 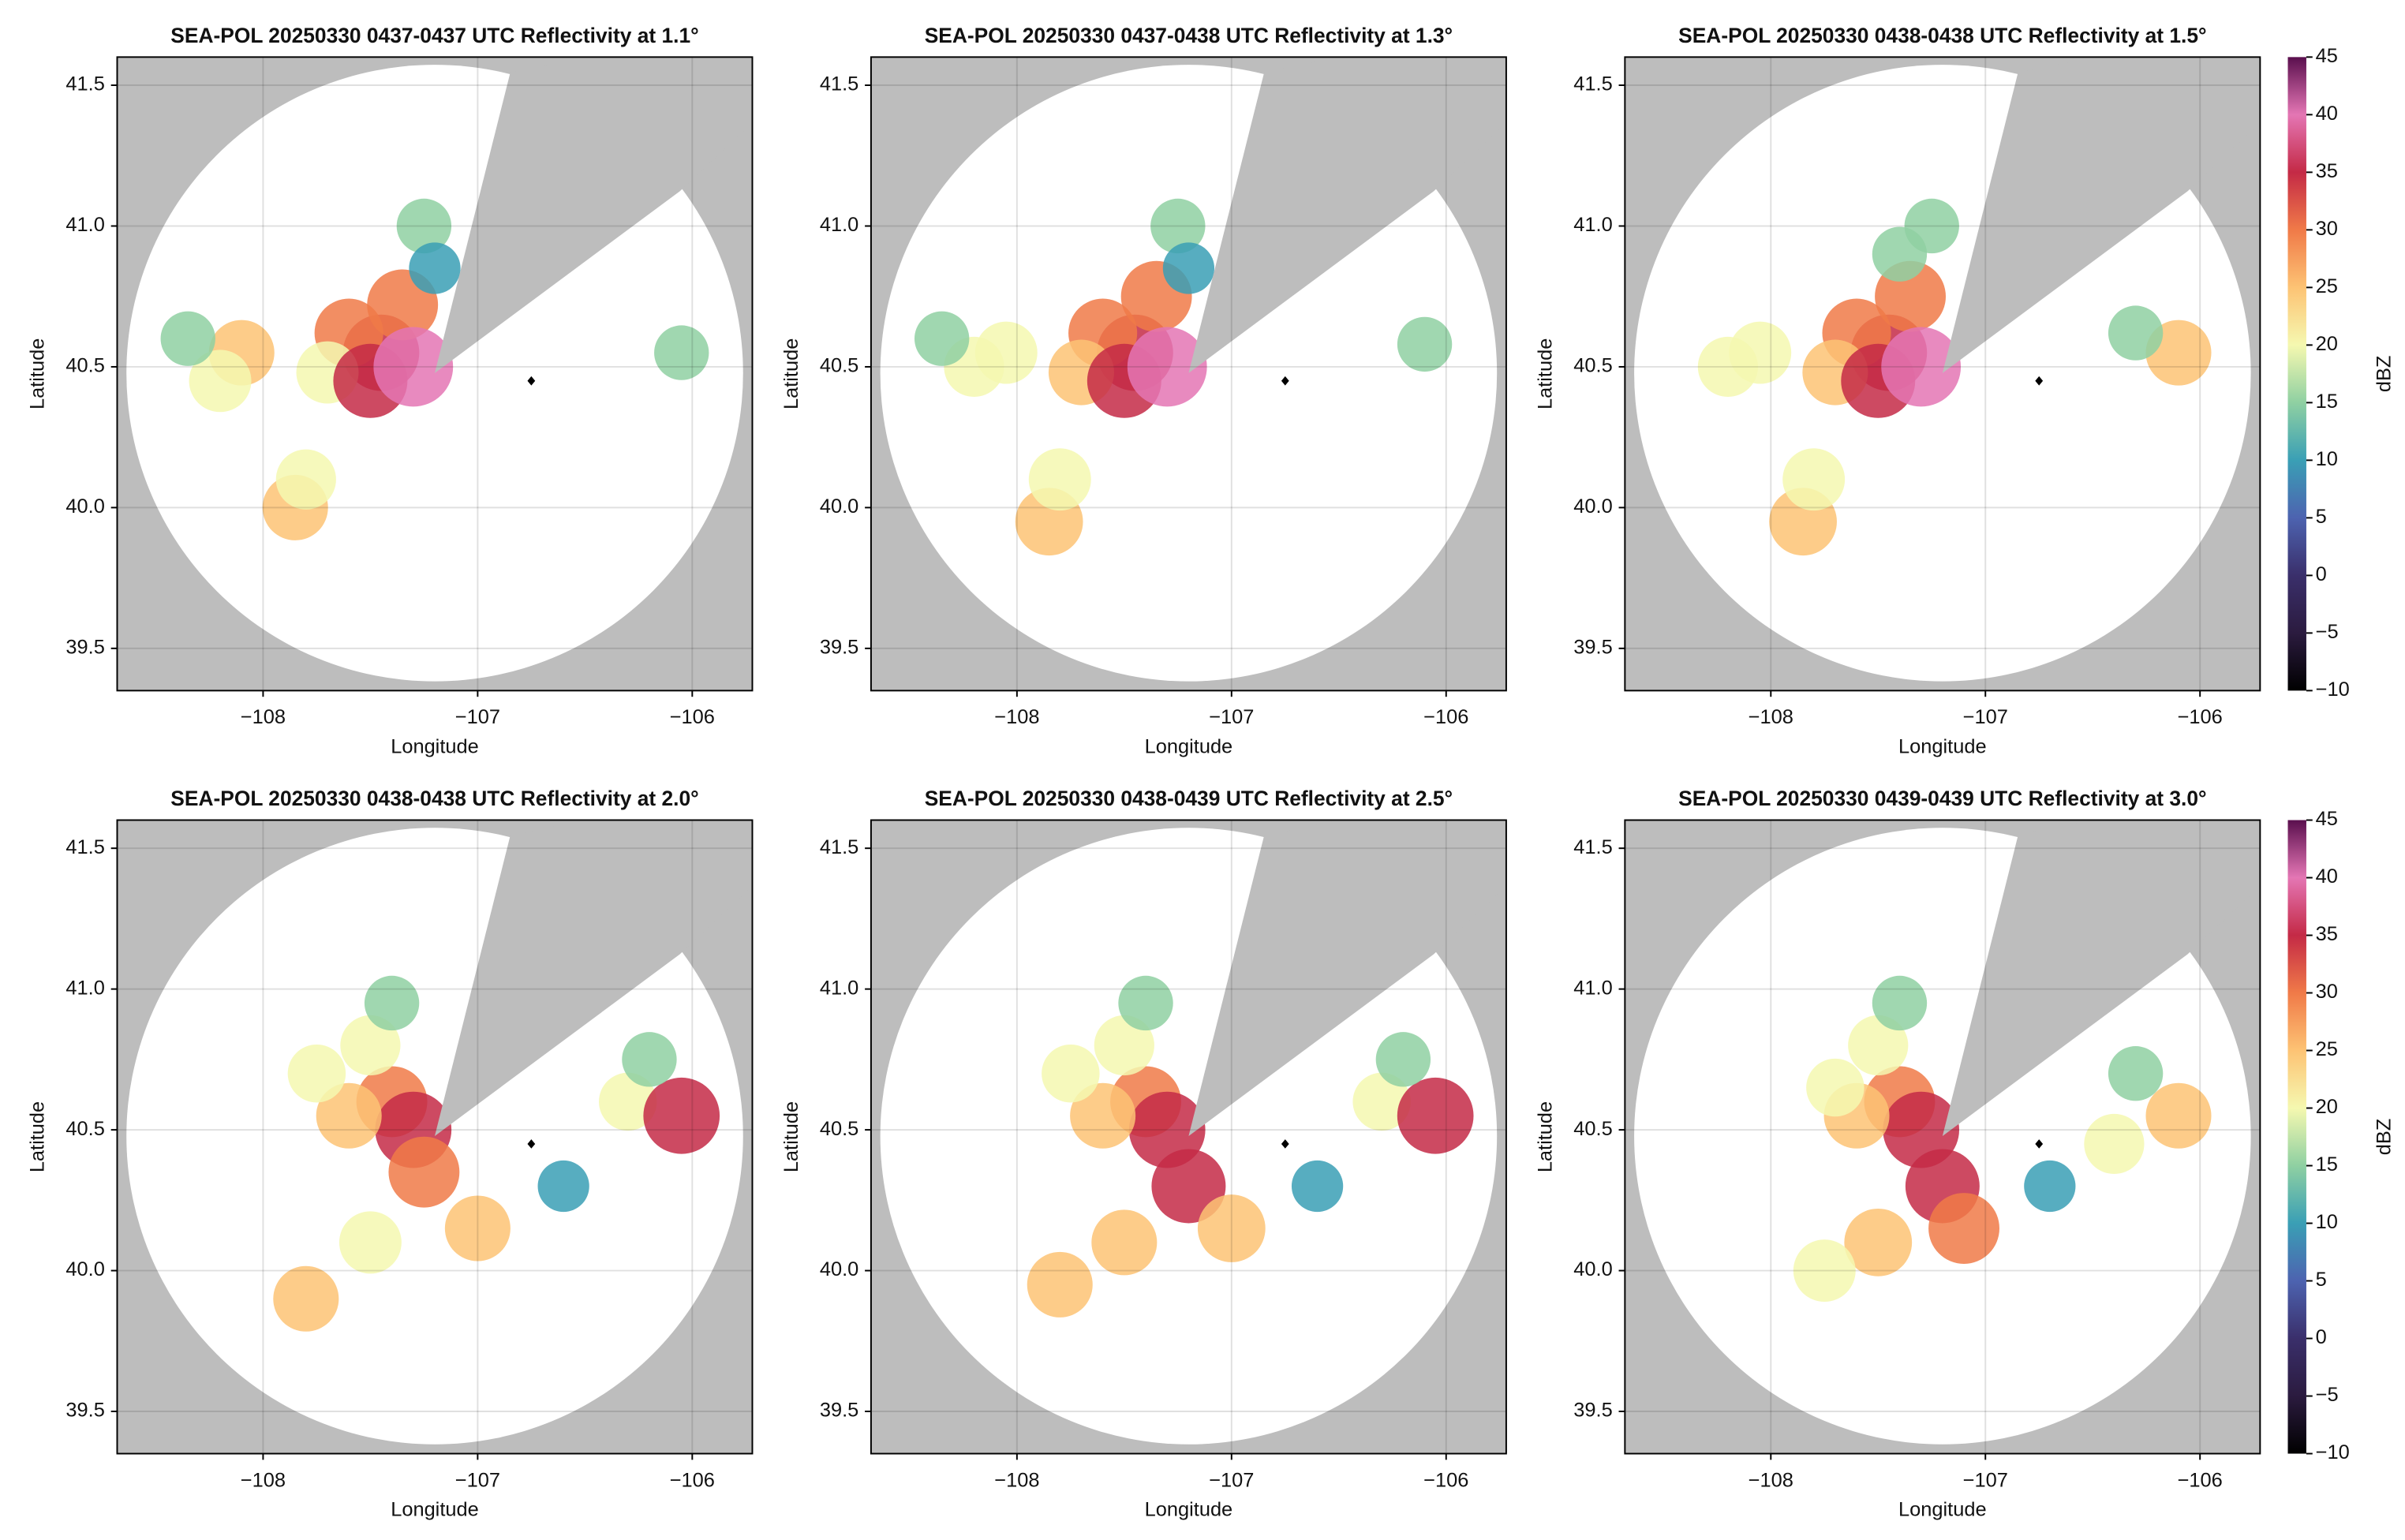 I want to click on x-axis-label: Longitude, so click(x=435, y=1510).